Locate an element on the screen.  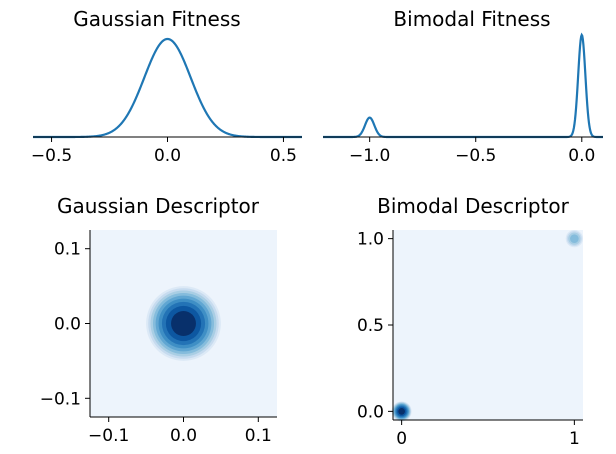
x-tick-label: −1.0 is located at coordinates (369, 156).